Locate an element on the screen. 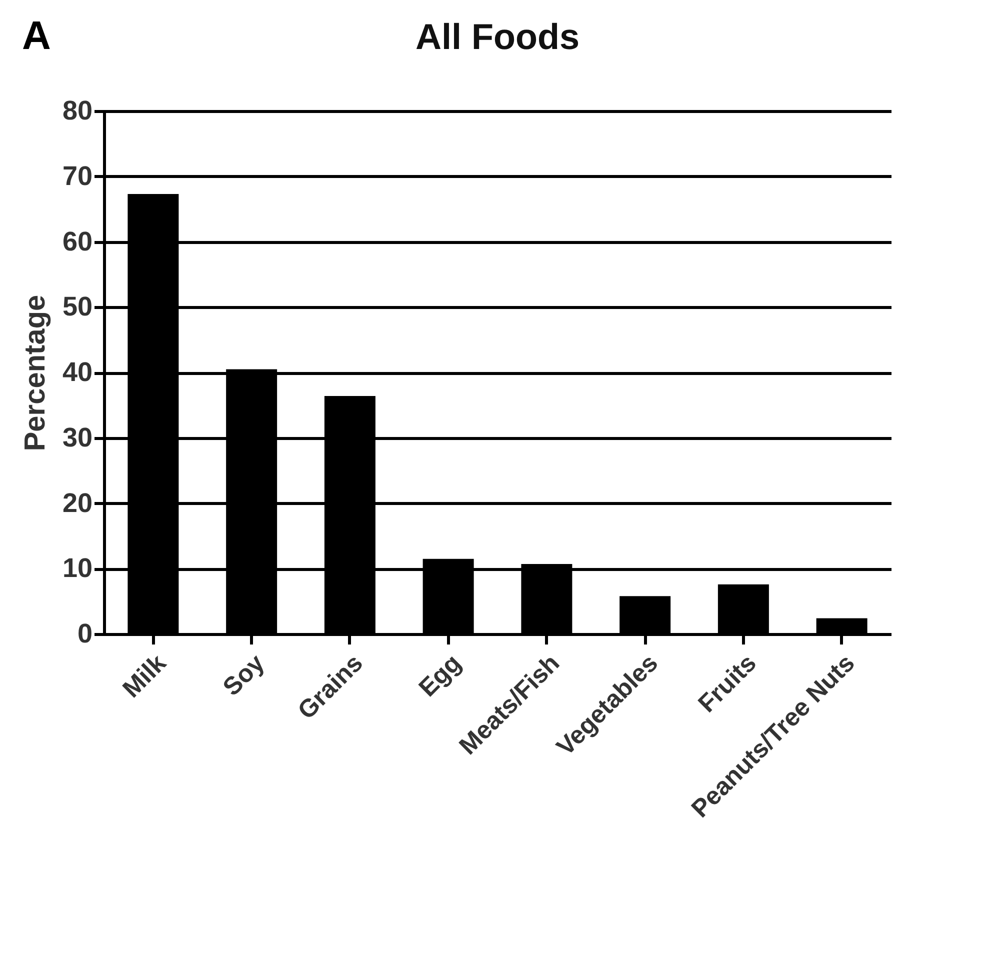  chart-title: All Foods is located at coordinates (498, 36).